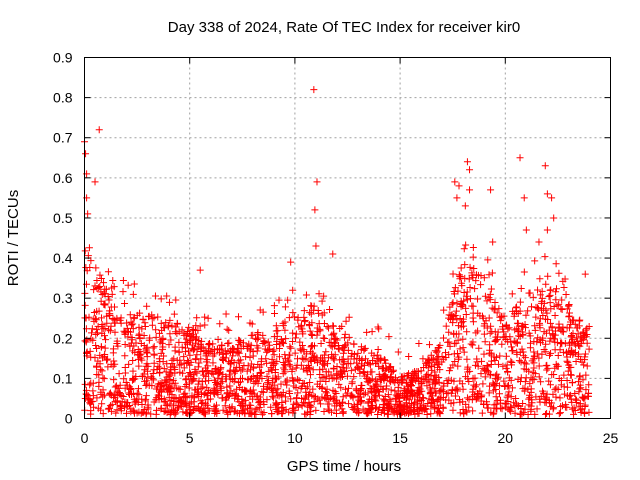  What do you see at coordinates (63, 98) in the screenshot?
I see `y-tick-label: 0.8` at bounding box center [63, 98].